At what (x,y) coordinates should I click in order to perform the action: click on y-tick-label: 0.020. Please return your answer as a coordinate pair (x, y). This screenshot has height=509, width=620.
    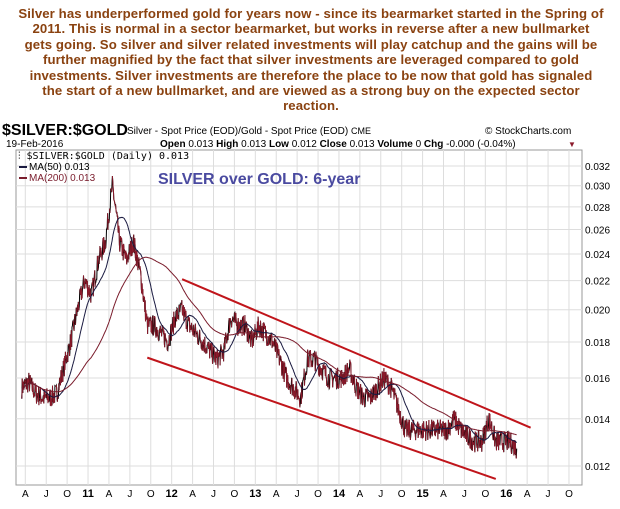
    Looking at the image, I should click on (597, 311).